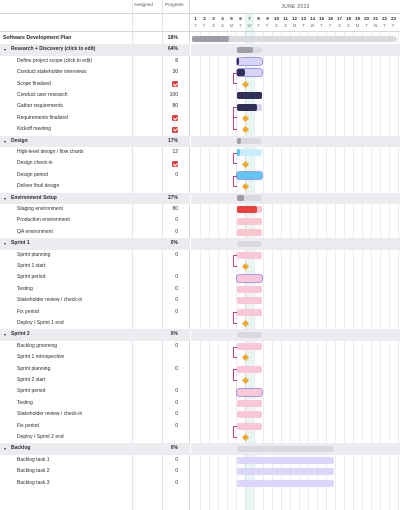  Describe the element at coordinates (95, 391) in the screenshot. I see `task-row: Sprint period 0` at that location.